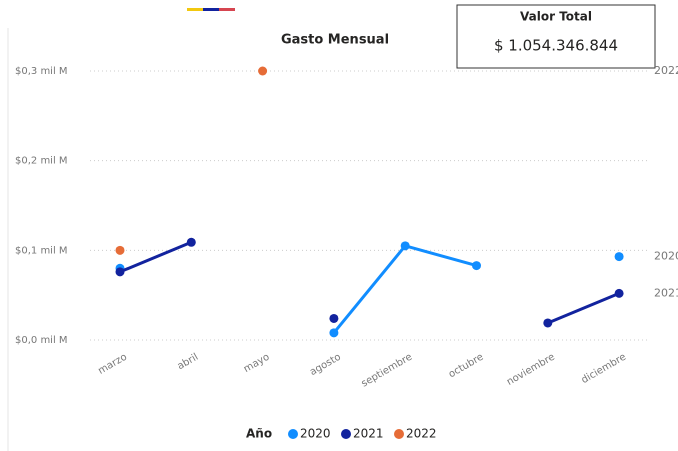 This screenshot has width=678, height=451. What do you see at coordinates (335, 40) in the screenshot?
I see `chart-title: Gasto Mensual` at bounding box center [335, 40].